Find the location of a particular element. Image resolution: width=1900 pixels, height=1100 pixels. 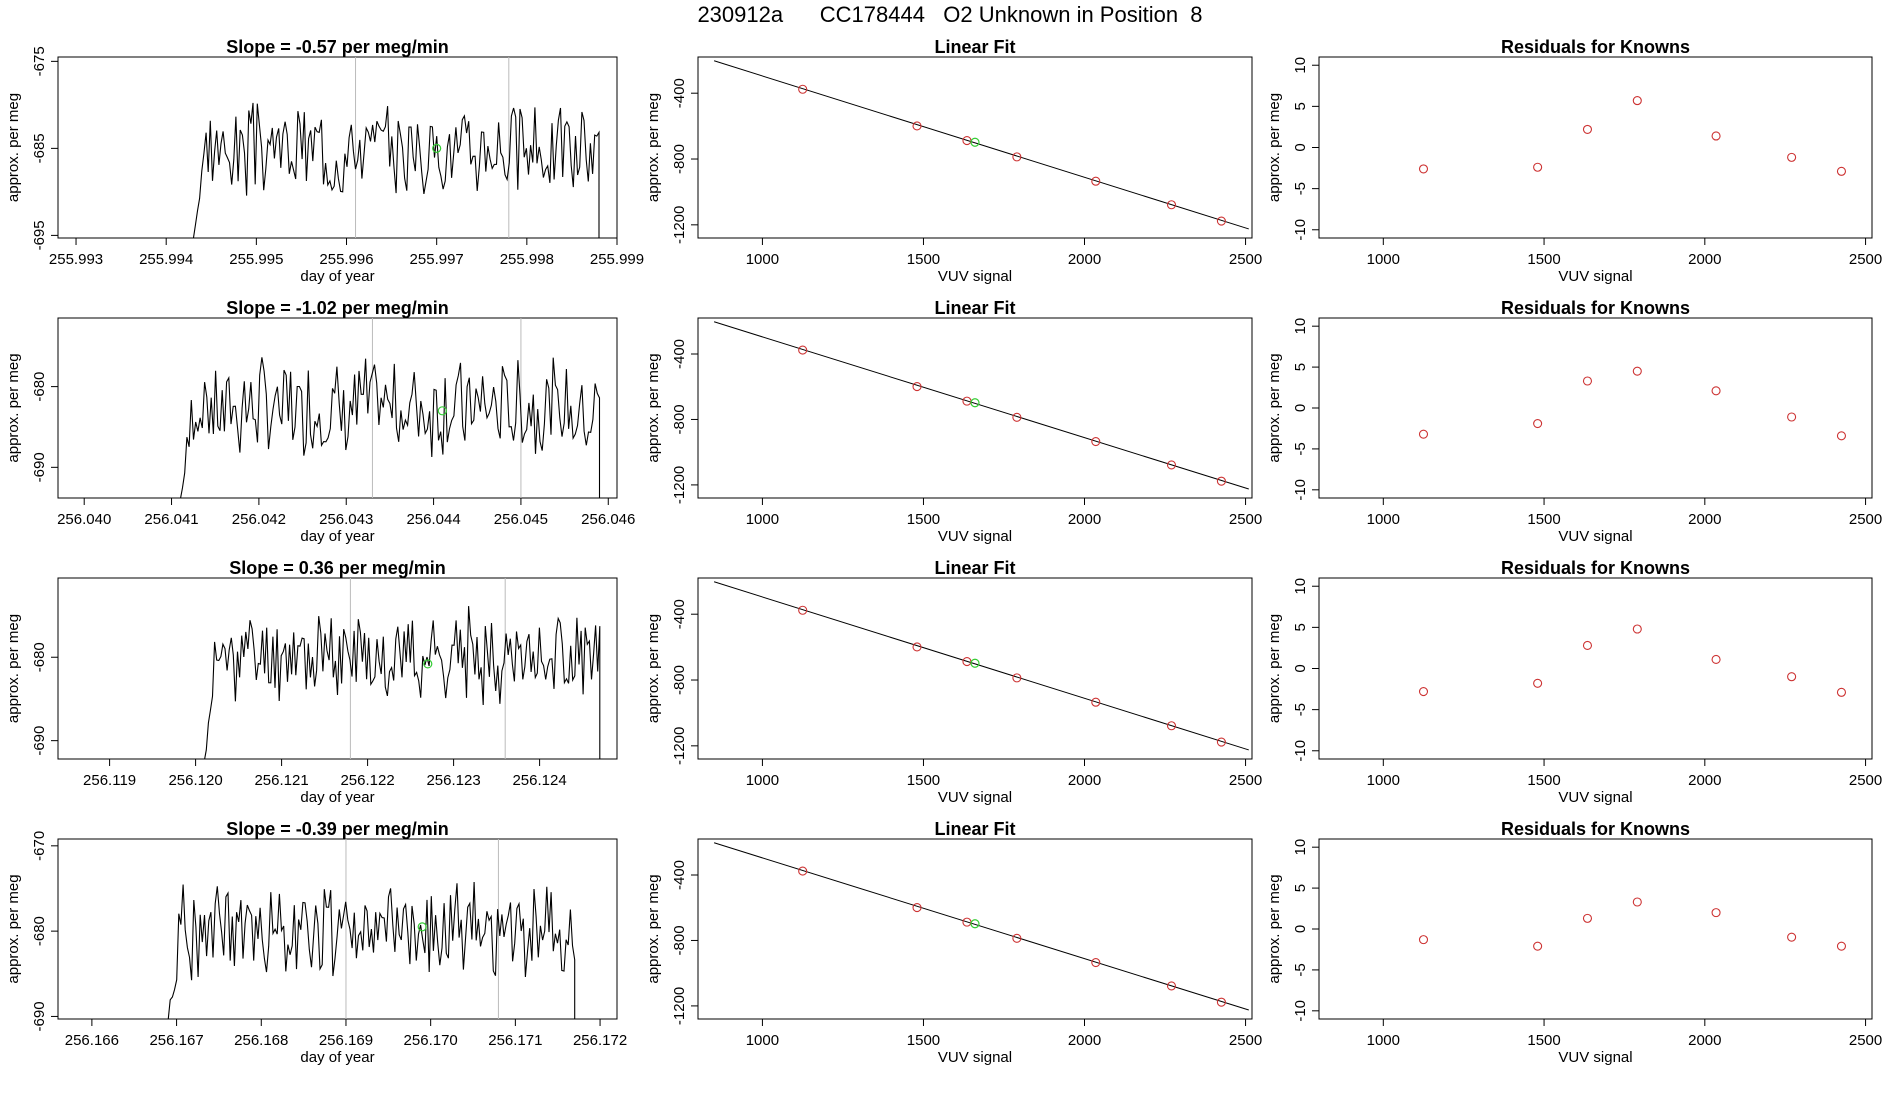

y-tick-label: -670 is located at coordinates (39, 846).